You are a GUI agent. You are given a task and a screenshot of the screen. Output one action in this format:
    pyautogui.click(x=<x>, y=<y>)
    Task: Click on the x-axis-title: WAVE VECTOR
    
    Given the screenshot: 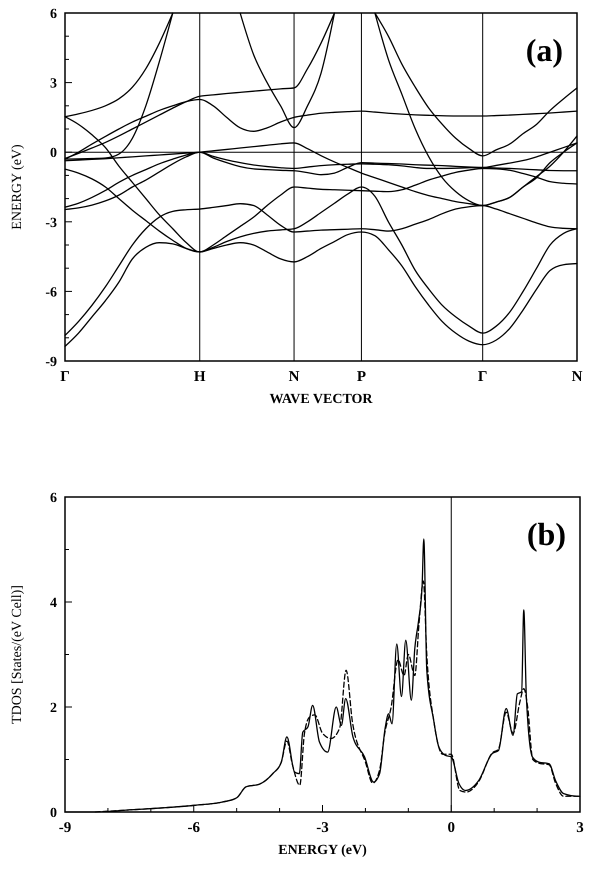 What is the action you would take?
    pyautogui.click(x=321, y=399)
    